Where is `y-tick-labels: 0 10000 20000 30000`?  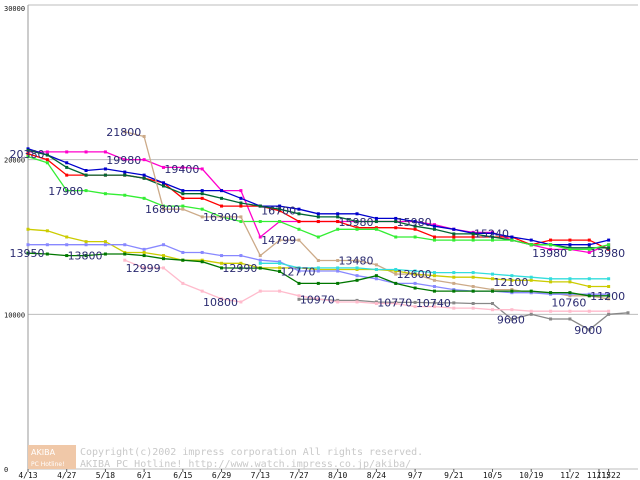 y-tick-labels: 0 10000 20000 30000 is located at coordinates (14, 239).